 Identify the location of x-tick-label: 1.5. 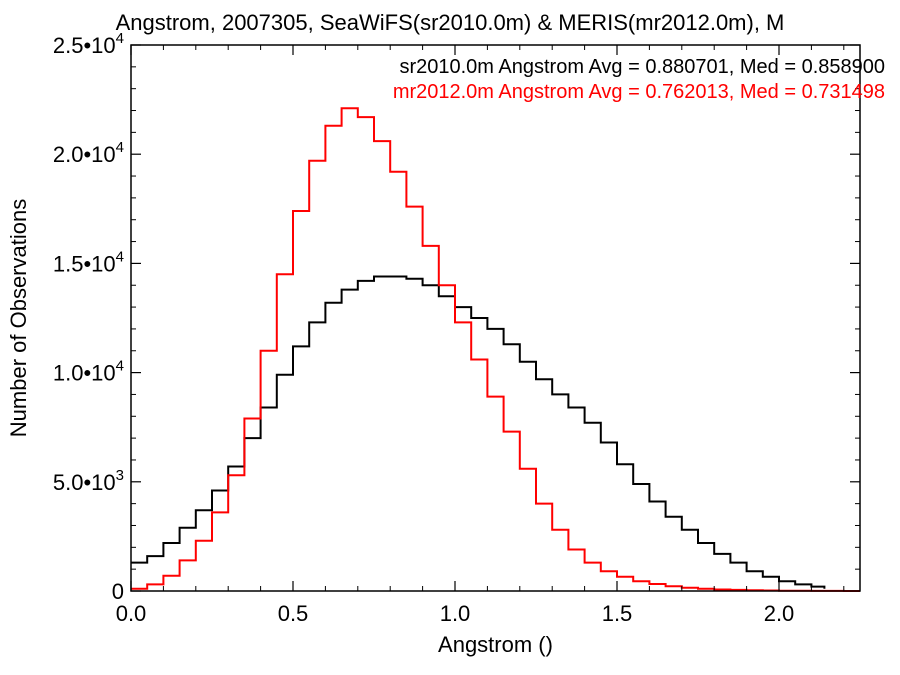
(617, 613).